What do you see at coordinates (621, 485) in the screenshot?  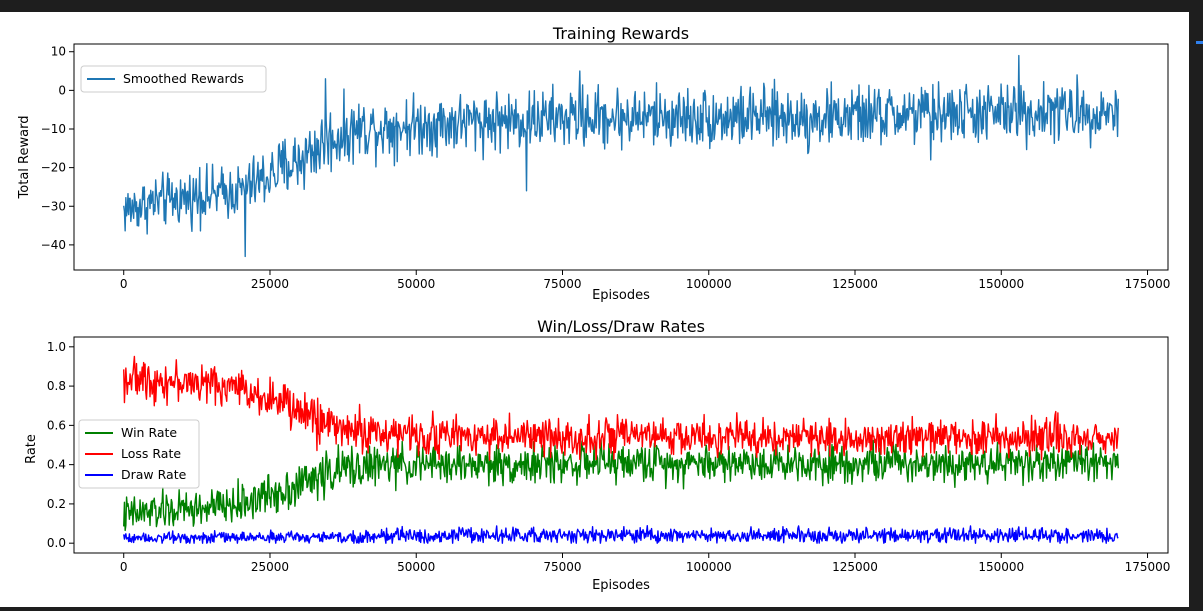 I see `series-line-win-rate` at bounding box center [621, 485].